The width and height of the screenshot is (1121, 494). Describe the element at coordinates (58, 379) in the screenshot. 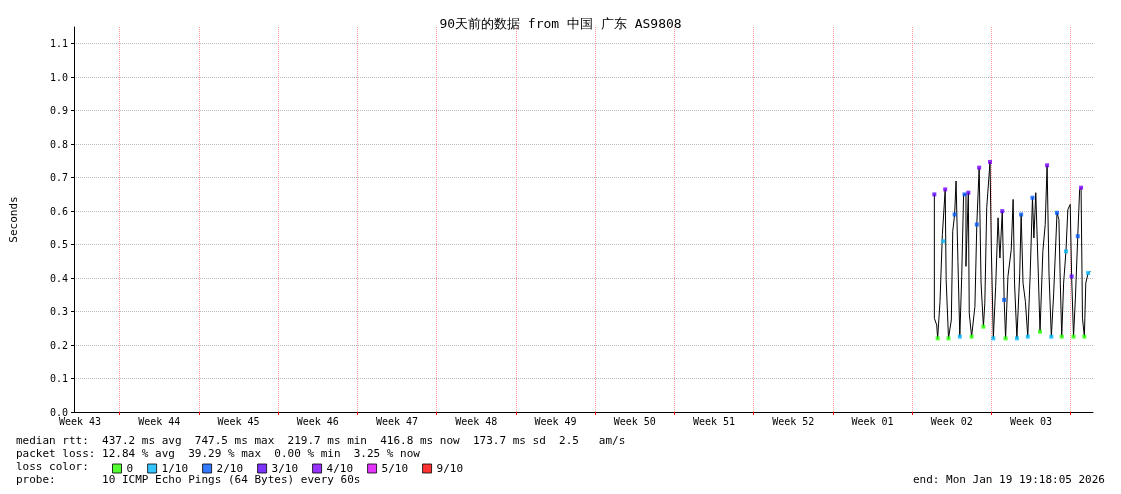

I see `y-tick-label: 0.1` at that location.